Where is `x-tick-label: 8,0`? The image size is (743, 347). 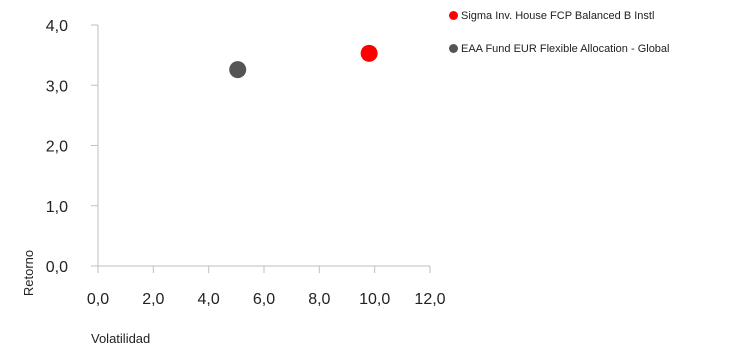 x-tick-label: 8,0 is located at coordinates (319, 299).